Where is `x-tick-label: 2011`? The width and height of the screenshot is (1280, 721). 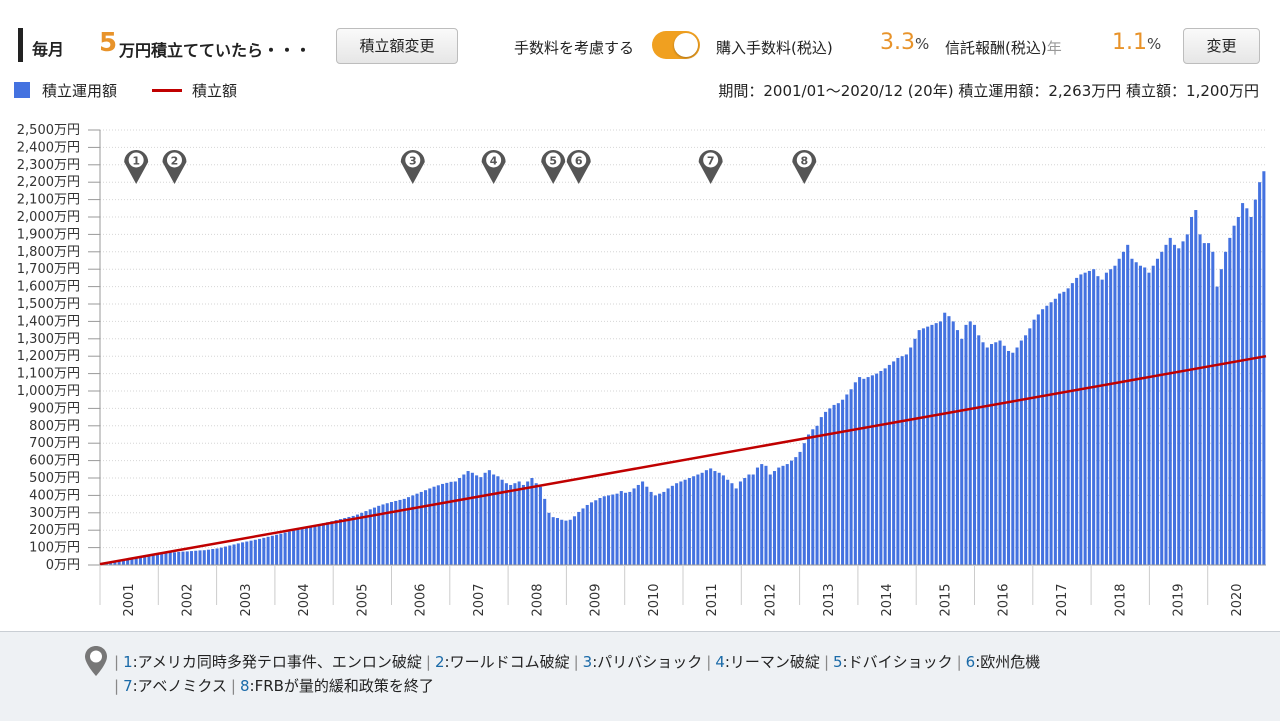
x-tick-label: 2011 is located at coordinates (712, 599).